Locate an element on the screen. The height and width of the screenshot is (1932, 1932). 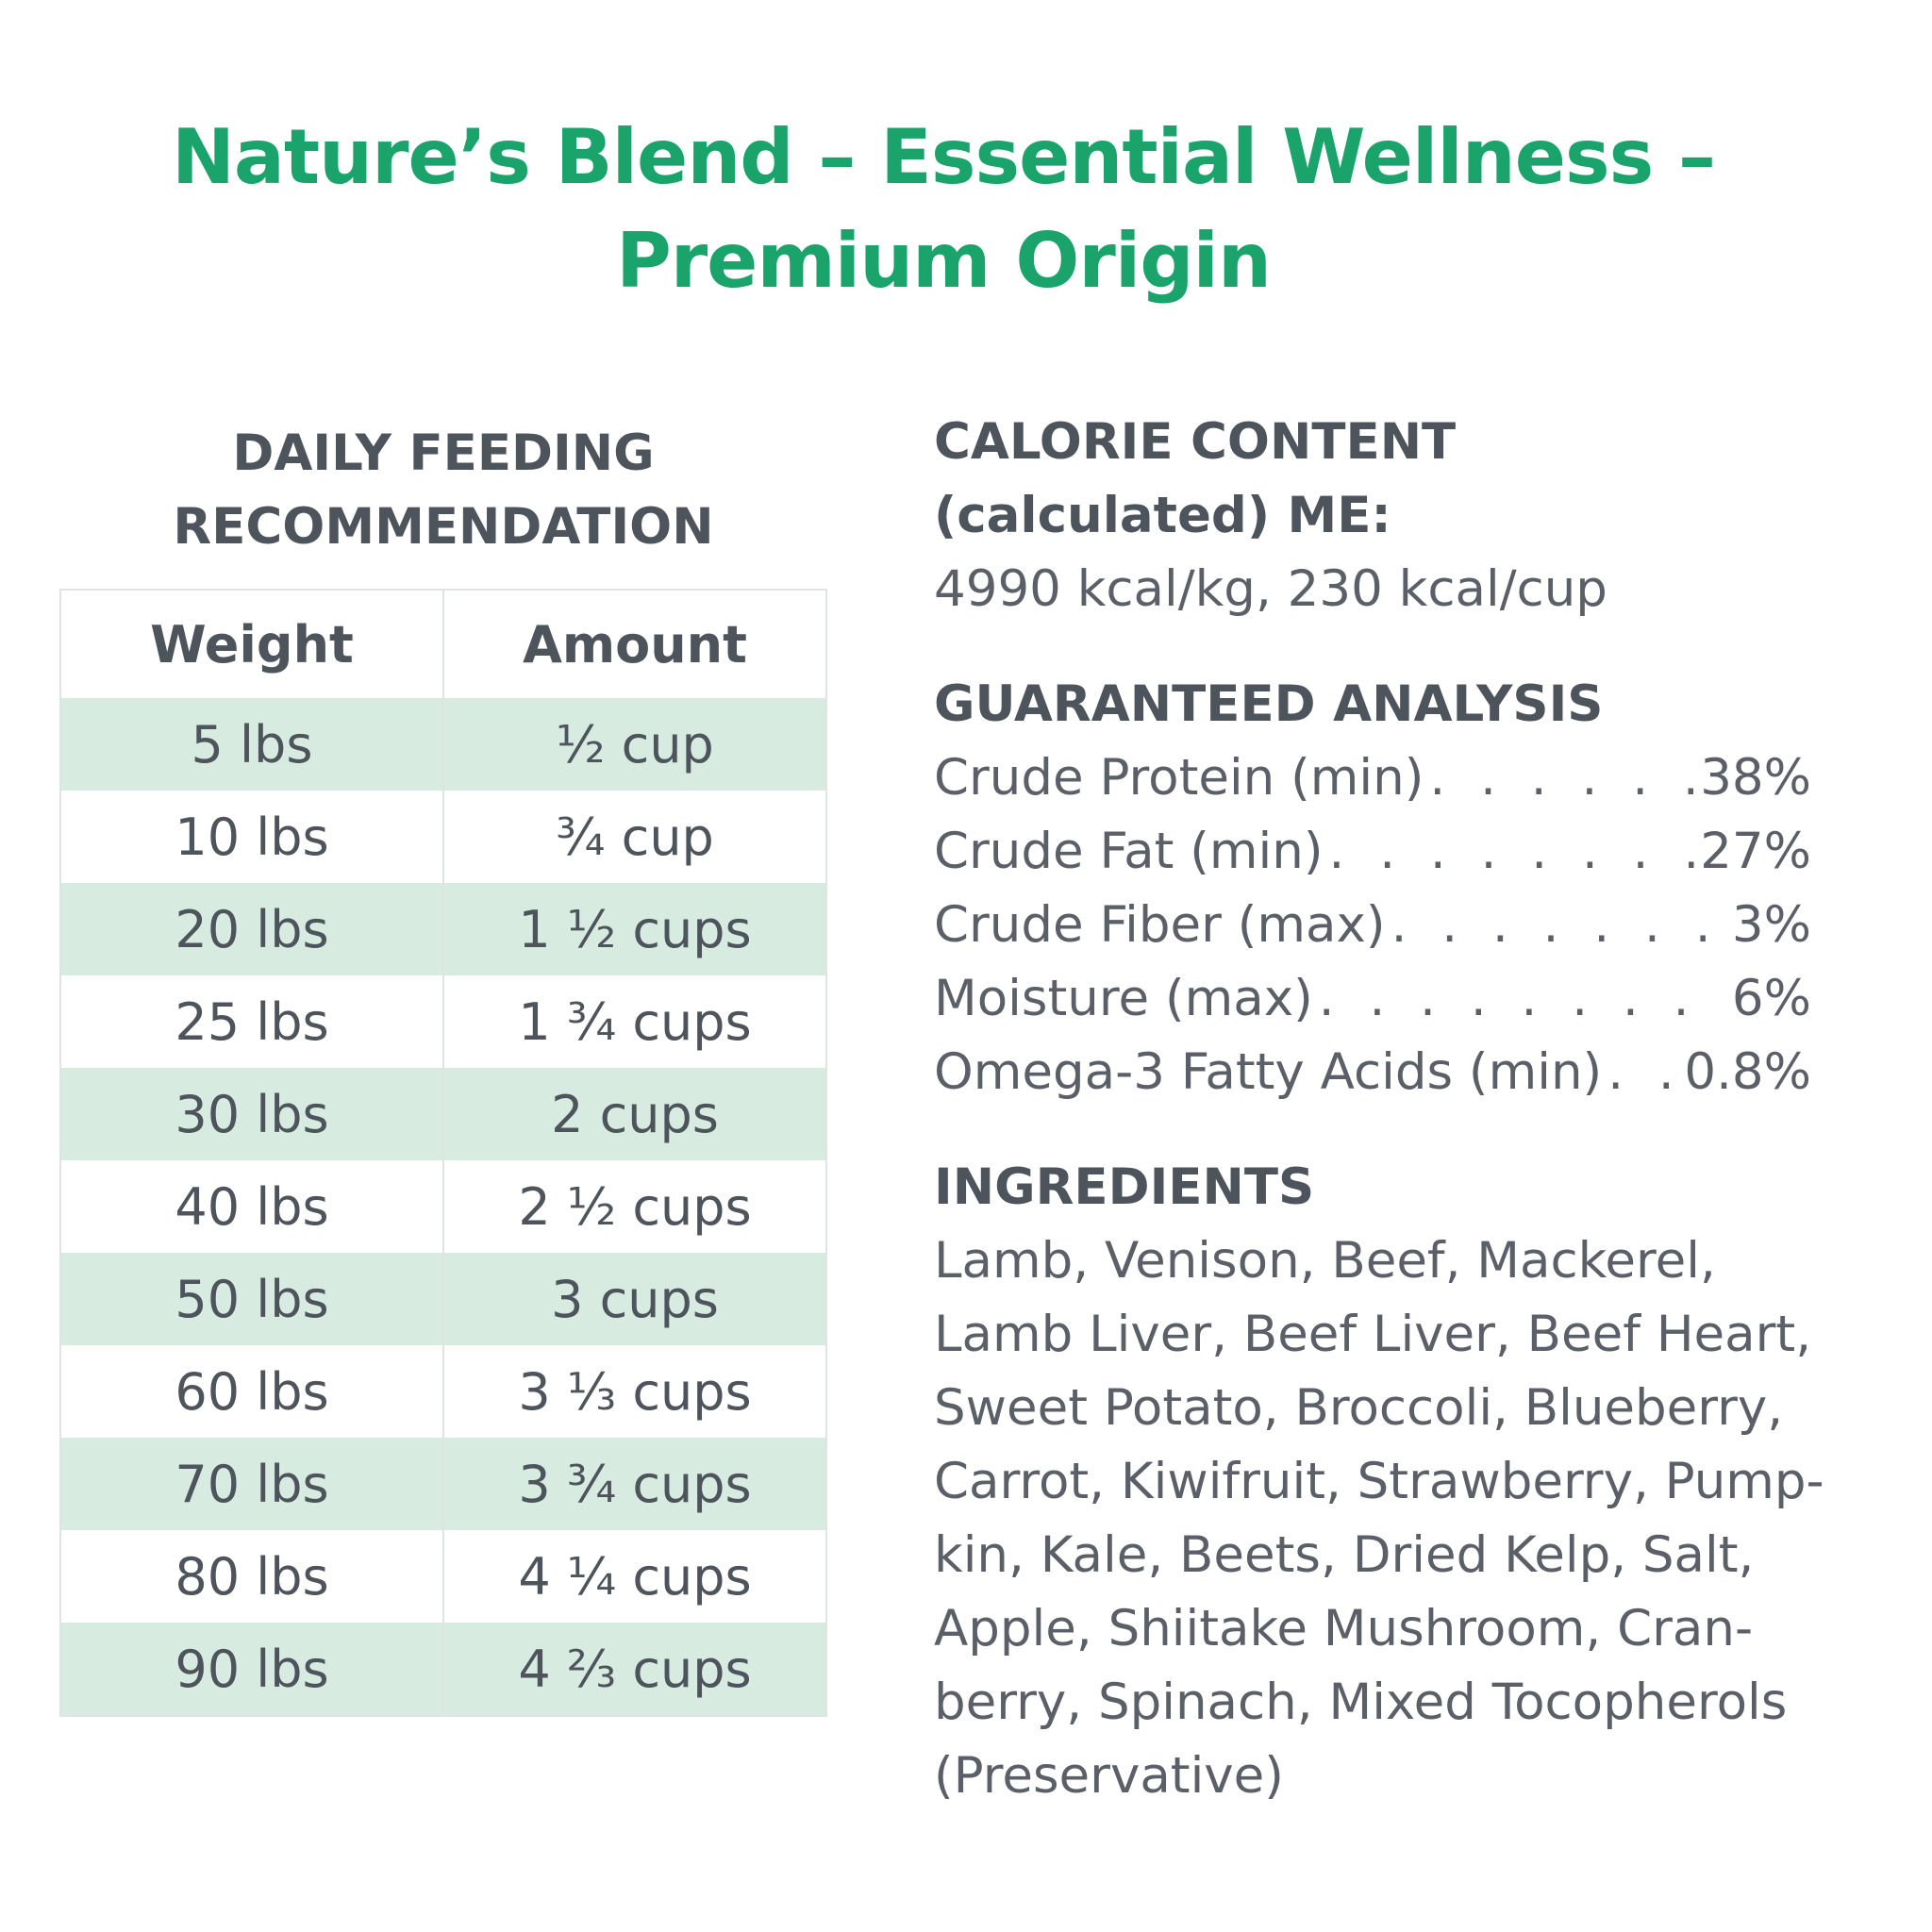
table-row: 50 lbs 3 cups is located at coordinates (443, 1299).